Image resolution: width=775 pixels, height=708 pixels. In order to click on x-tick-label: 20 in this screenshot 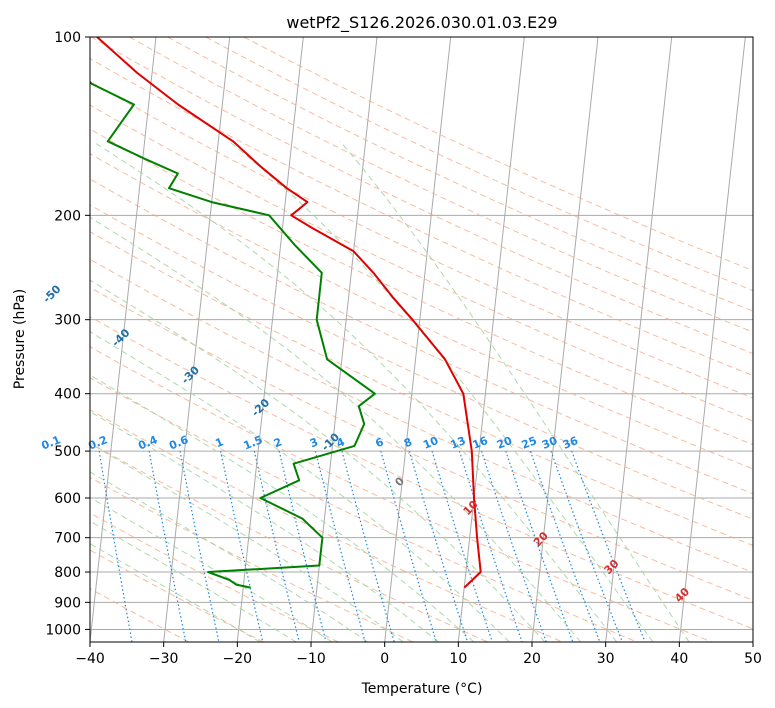, I will do `click(532, 659)`.